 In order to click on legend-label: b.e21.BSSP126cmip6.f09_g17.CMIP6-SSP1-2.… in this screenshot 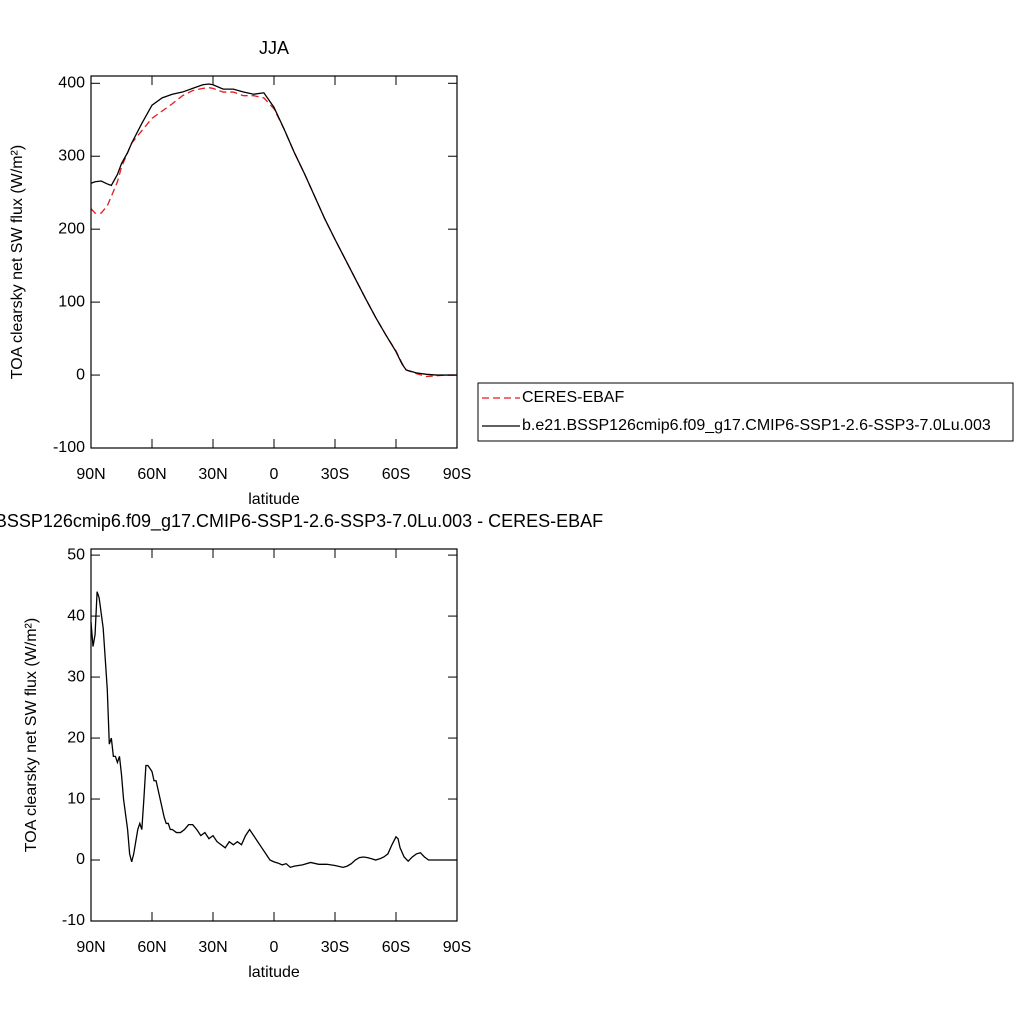, I will do `click(756, 425)`.